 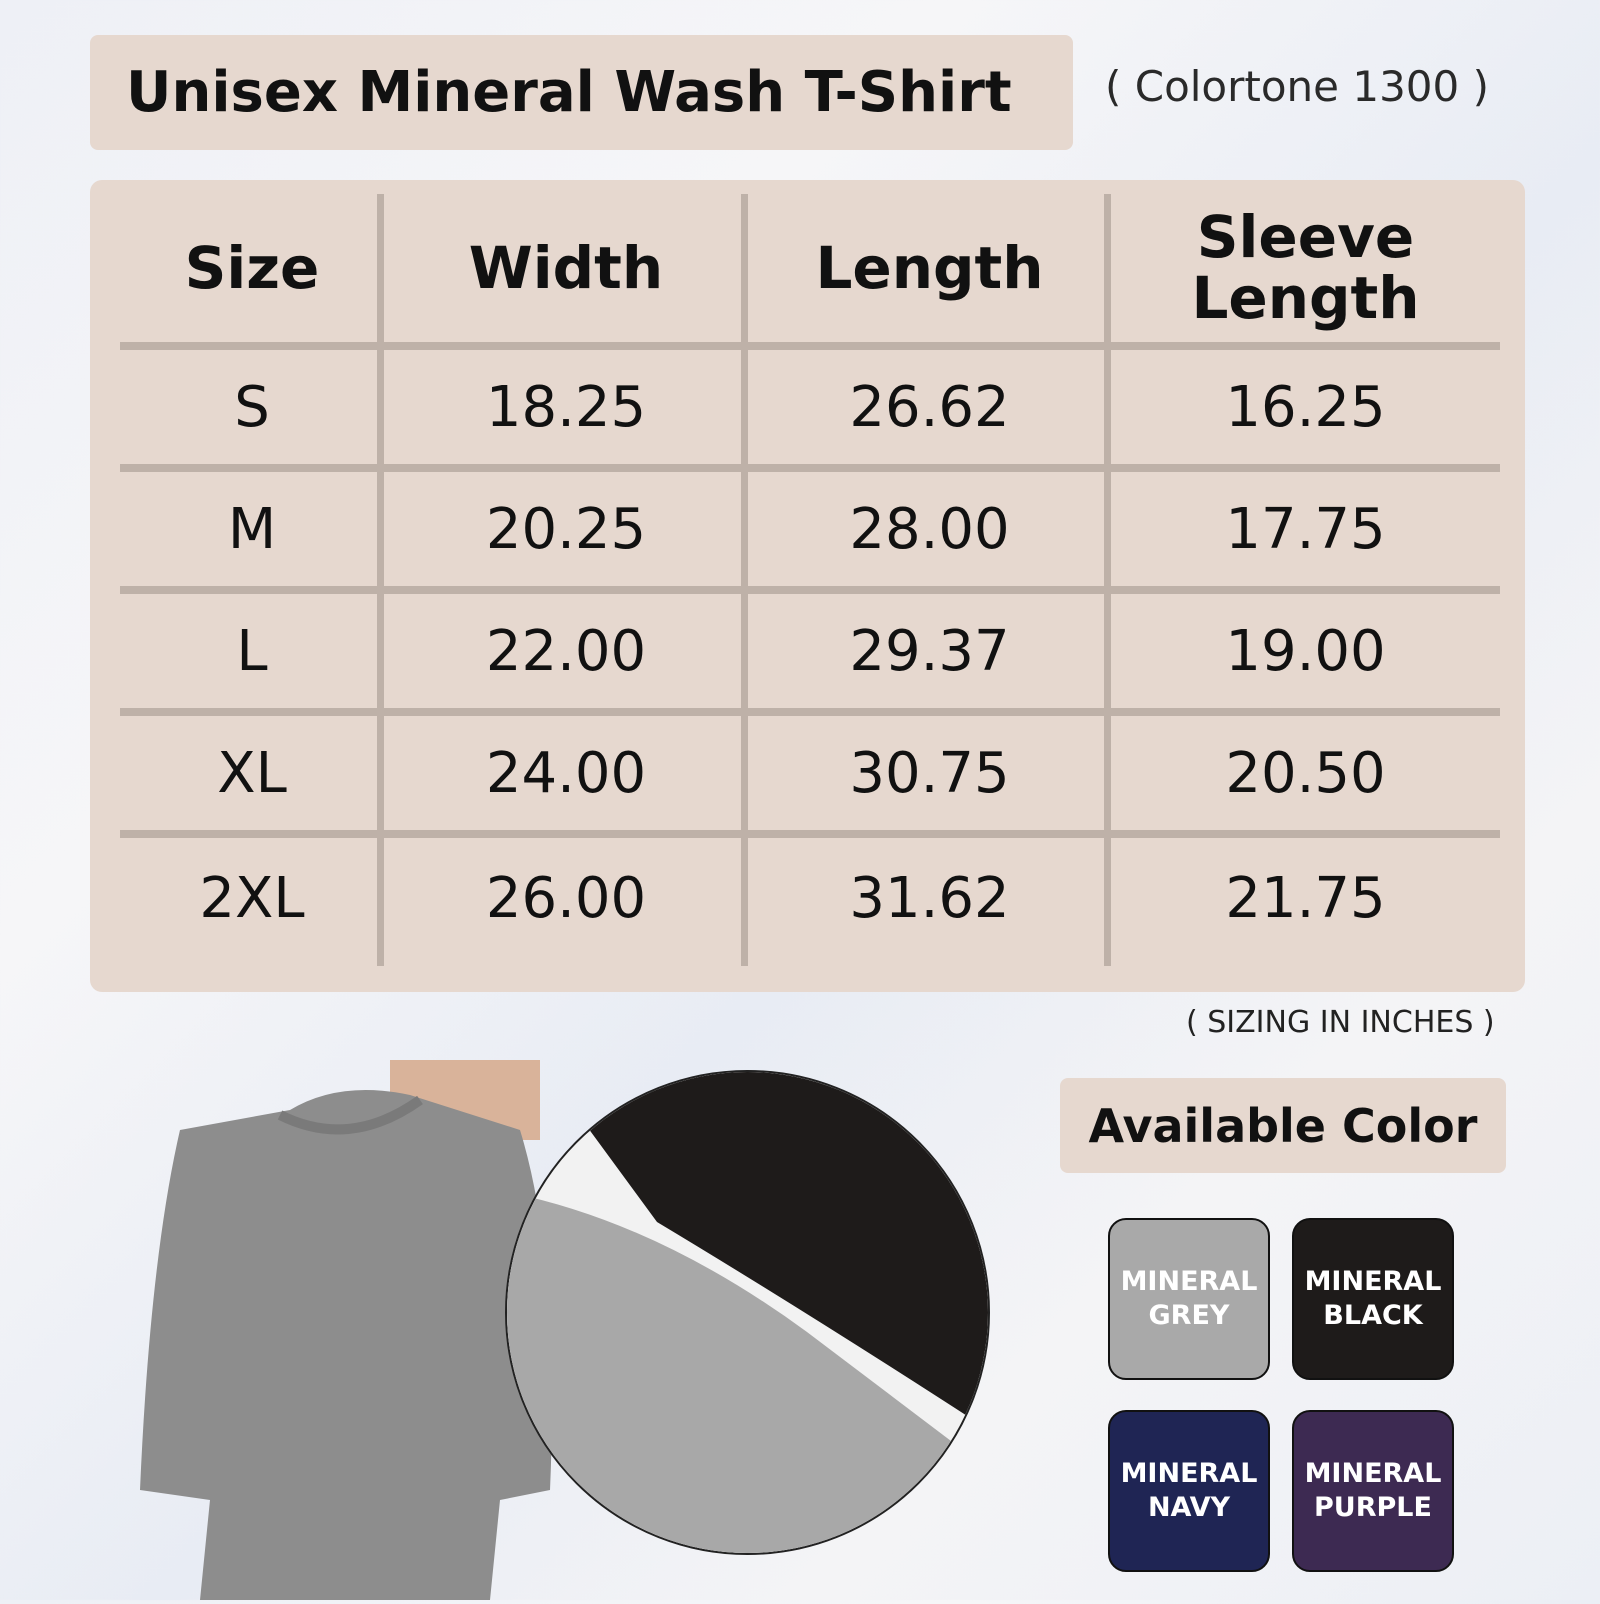 I want to click on measurement-cell: 21.75, so click(x=1305, y=898).